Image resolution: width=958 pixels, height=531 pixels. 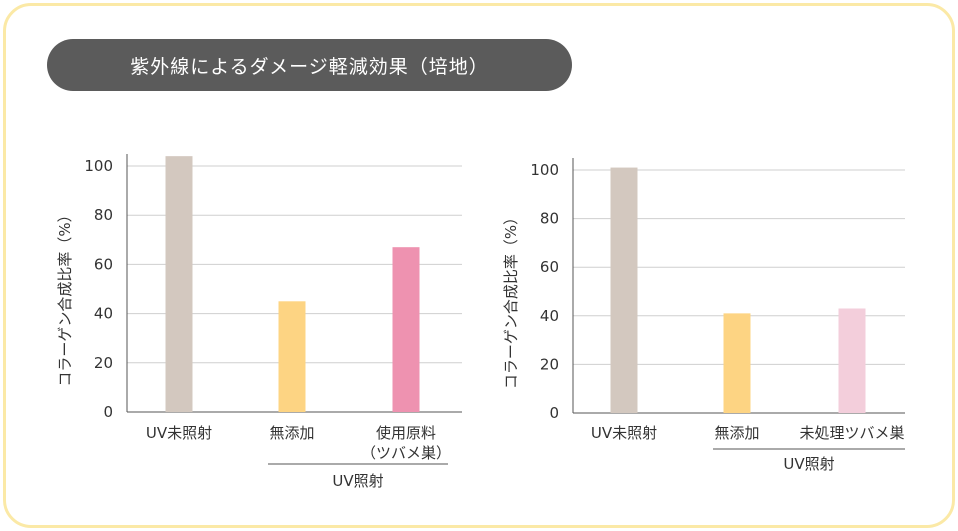 I want to click on category-label: （ツバメ巣）, so click(x=406, y=453).